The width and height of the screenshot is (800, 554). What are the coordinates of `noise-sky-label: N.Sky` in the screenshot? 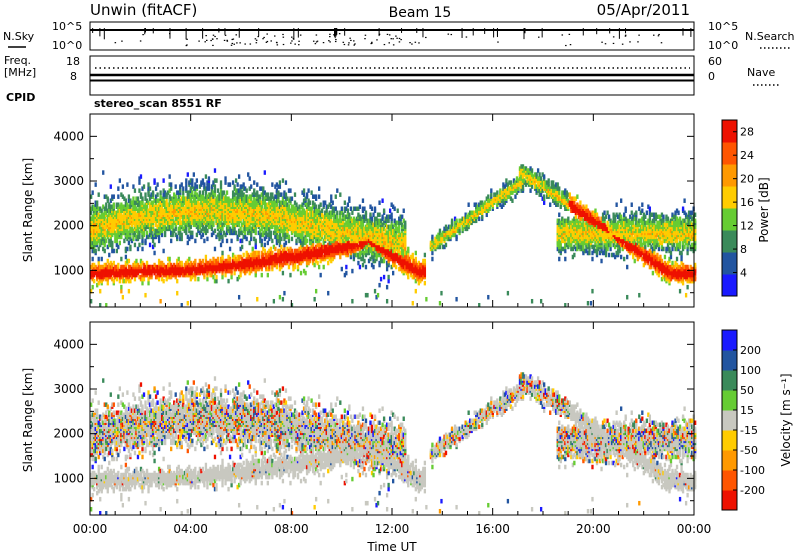 It's located at (19, 36).